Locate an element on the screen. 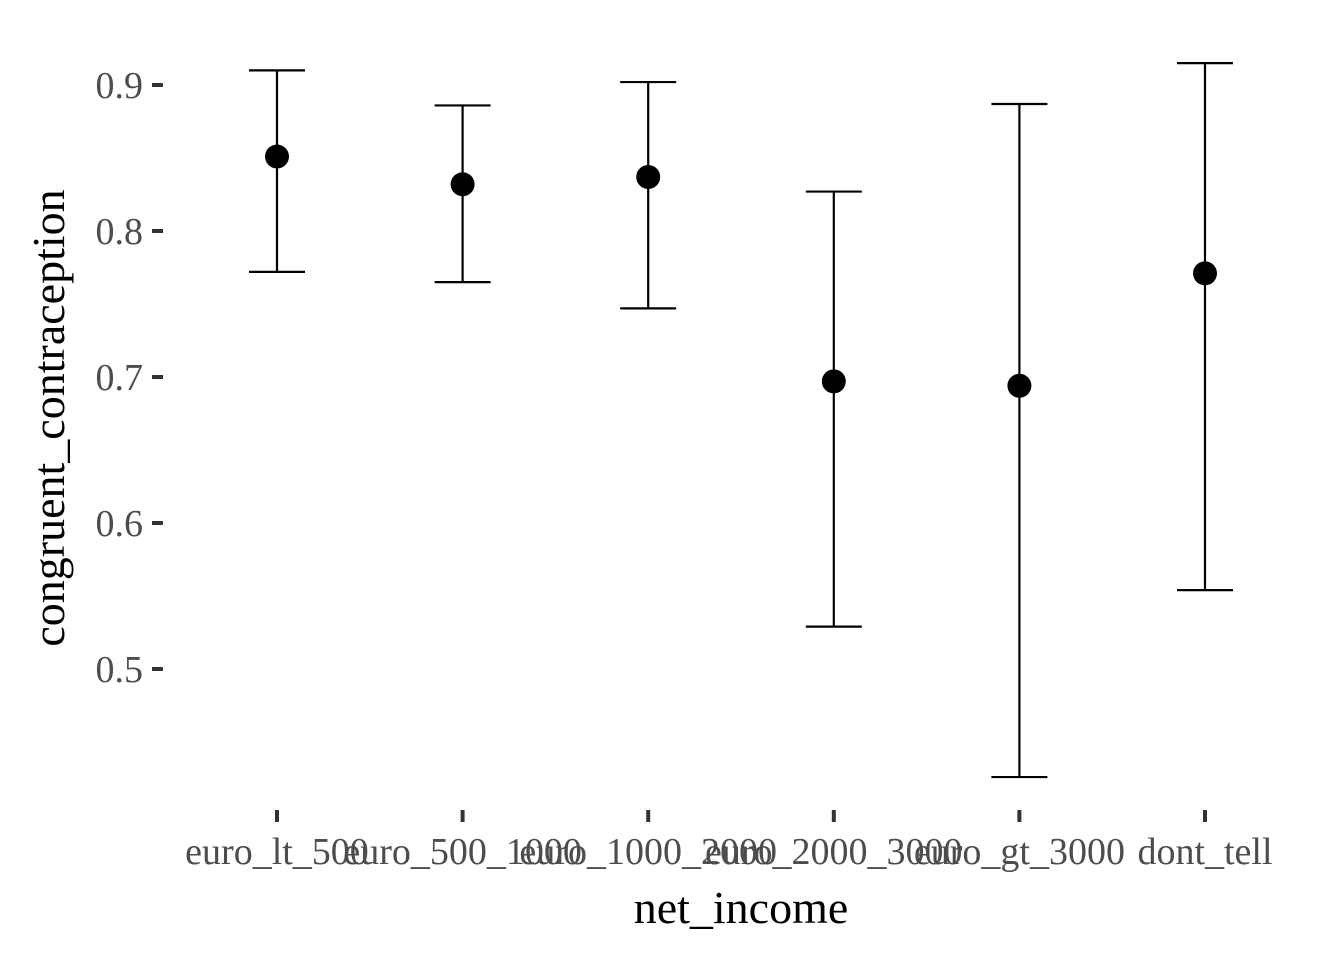 This screenshot has height=960, width=1344. y-tick-label: 0.5 is located at coordinates (120, 670).